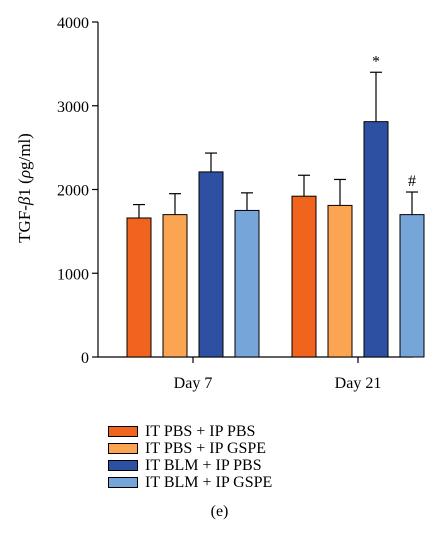  Describe the element at coordinates (73, 274) in the screenshot. I see `y-tick-label: 1000` at that location.